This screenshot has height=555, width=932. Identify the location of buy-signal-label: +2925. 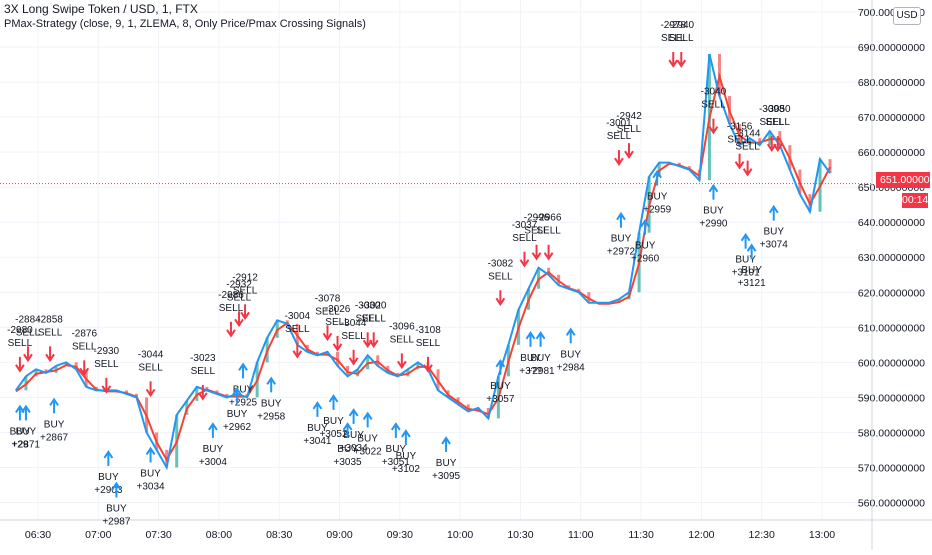
(243, 402).